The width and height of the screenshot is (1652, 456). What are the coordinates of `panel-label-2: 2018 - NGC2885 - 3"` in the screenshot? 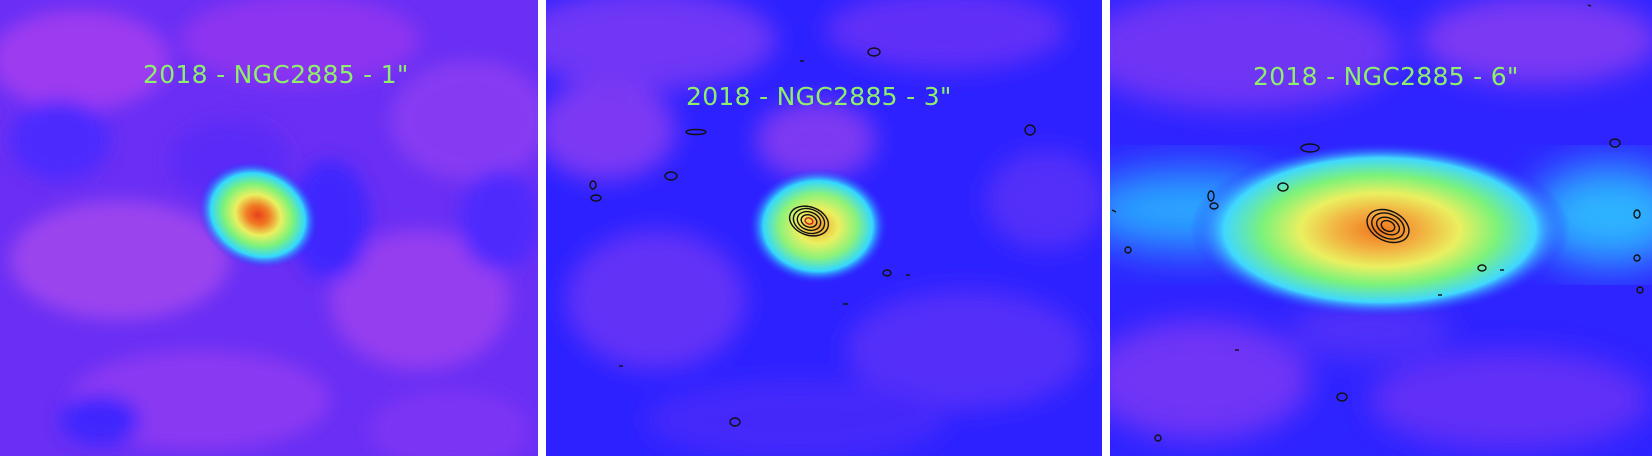 It's located at (819, 96).